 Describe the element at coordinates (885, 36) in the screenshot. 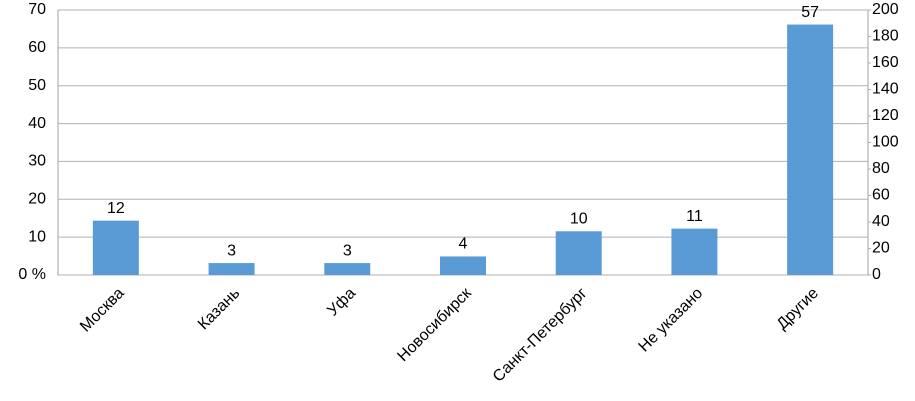

I see `y2-tick-label: 180` at that location.